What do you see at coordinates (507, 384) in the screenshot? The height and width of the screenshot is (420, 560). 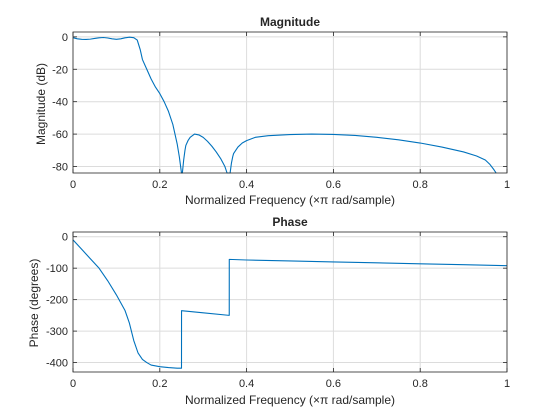 I see `phase-x-tick-label: 1` at bounding box center [507, 384].